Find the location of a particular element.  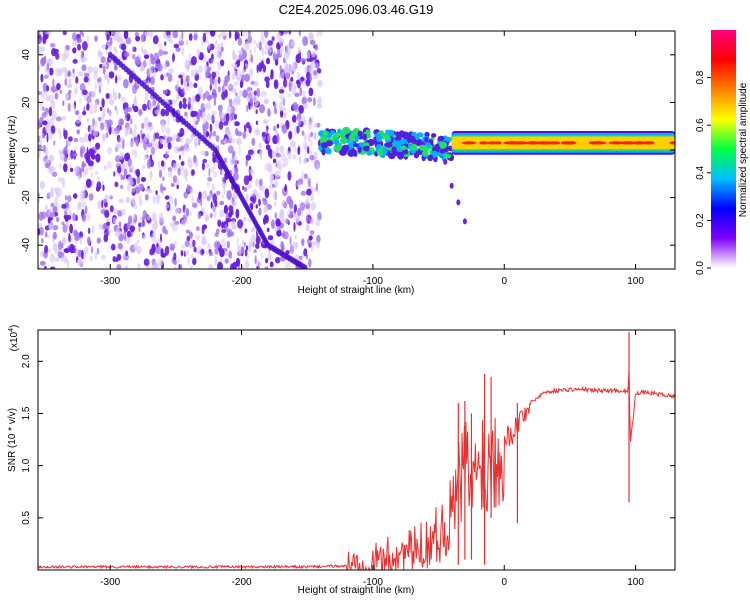

snr-x-tick-label: -100 is located at coordinates (373, 582).